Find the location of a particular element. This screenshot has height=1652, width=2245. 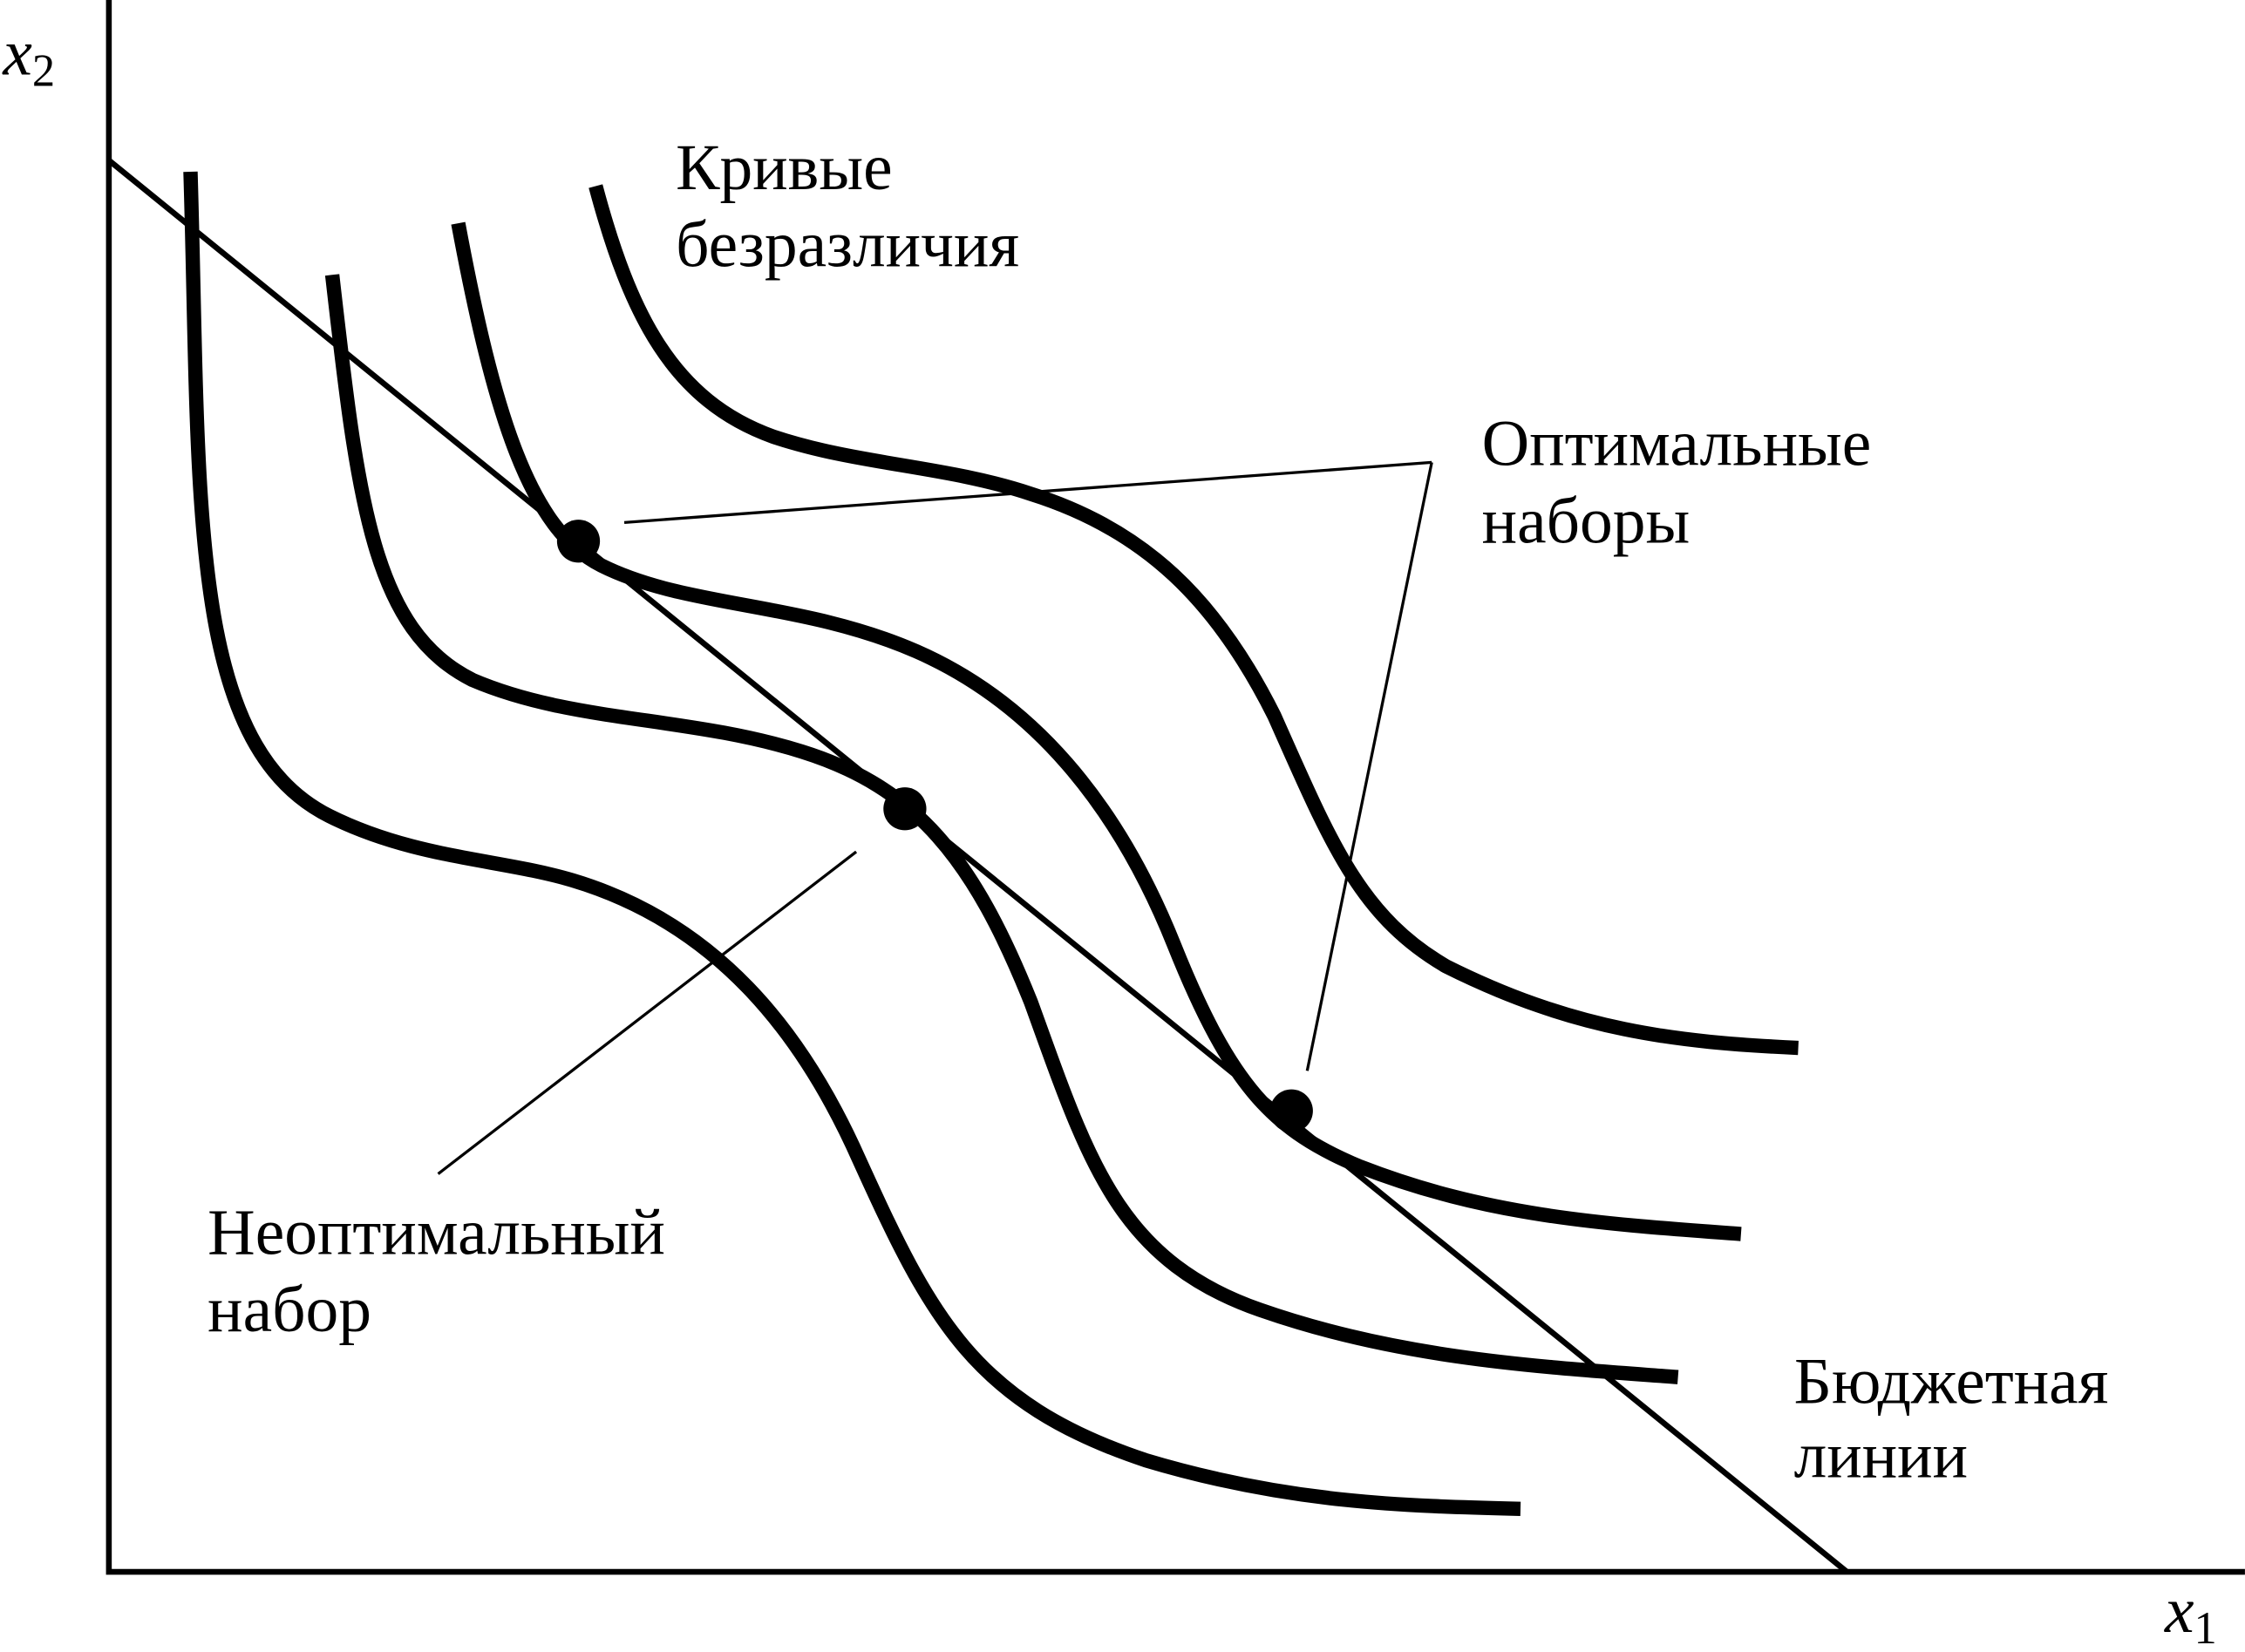

axis-sub: 2 is located at coordinates (43, 71).